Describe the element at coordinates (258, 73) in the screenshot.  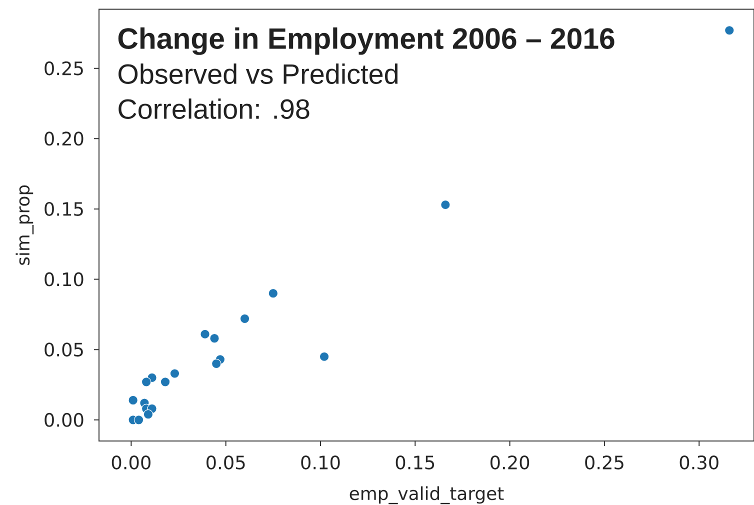
I see `text: Observed vs Predicted` at that location.